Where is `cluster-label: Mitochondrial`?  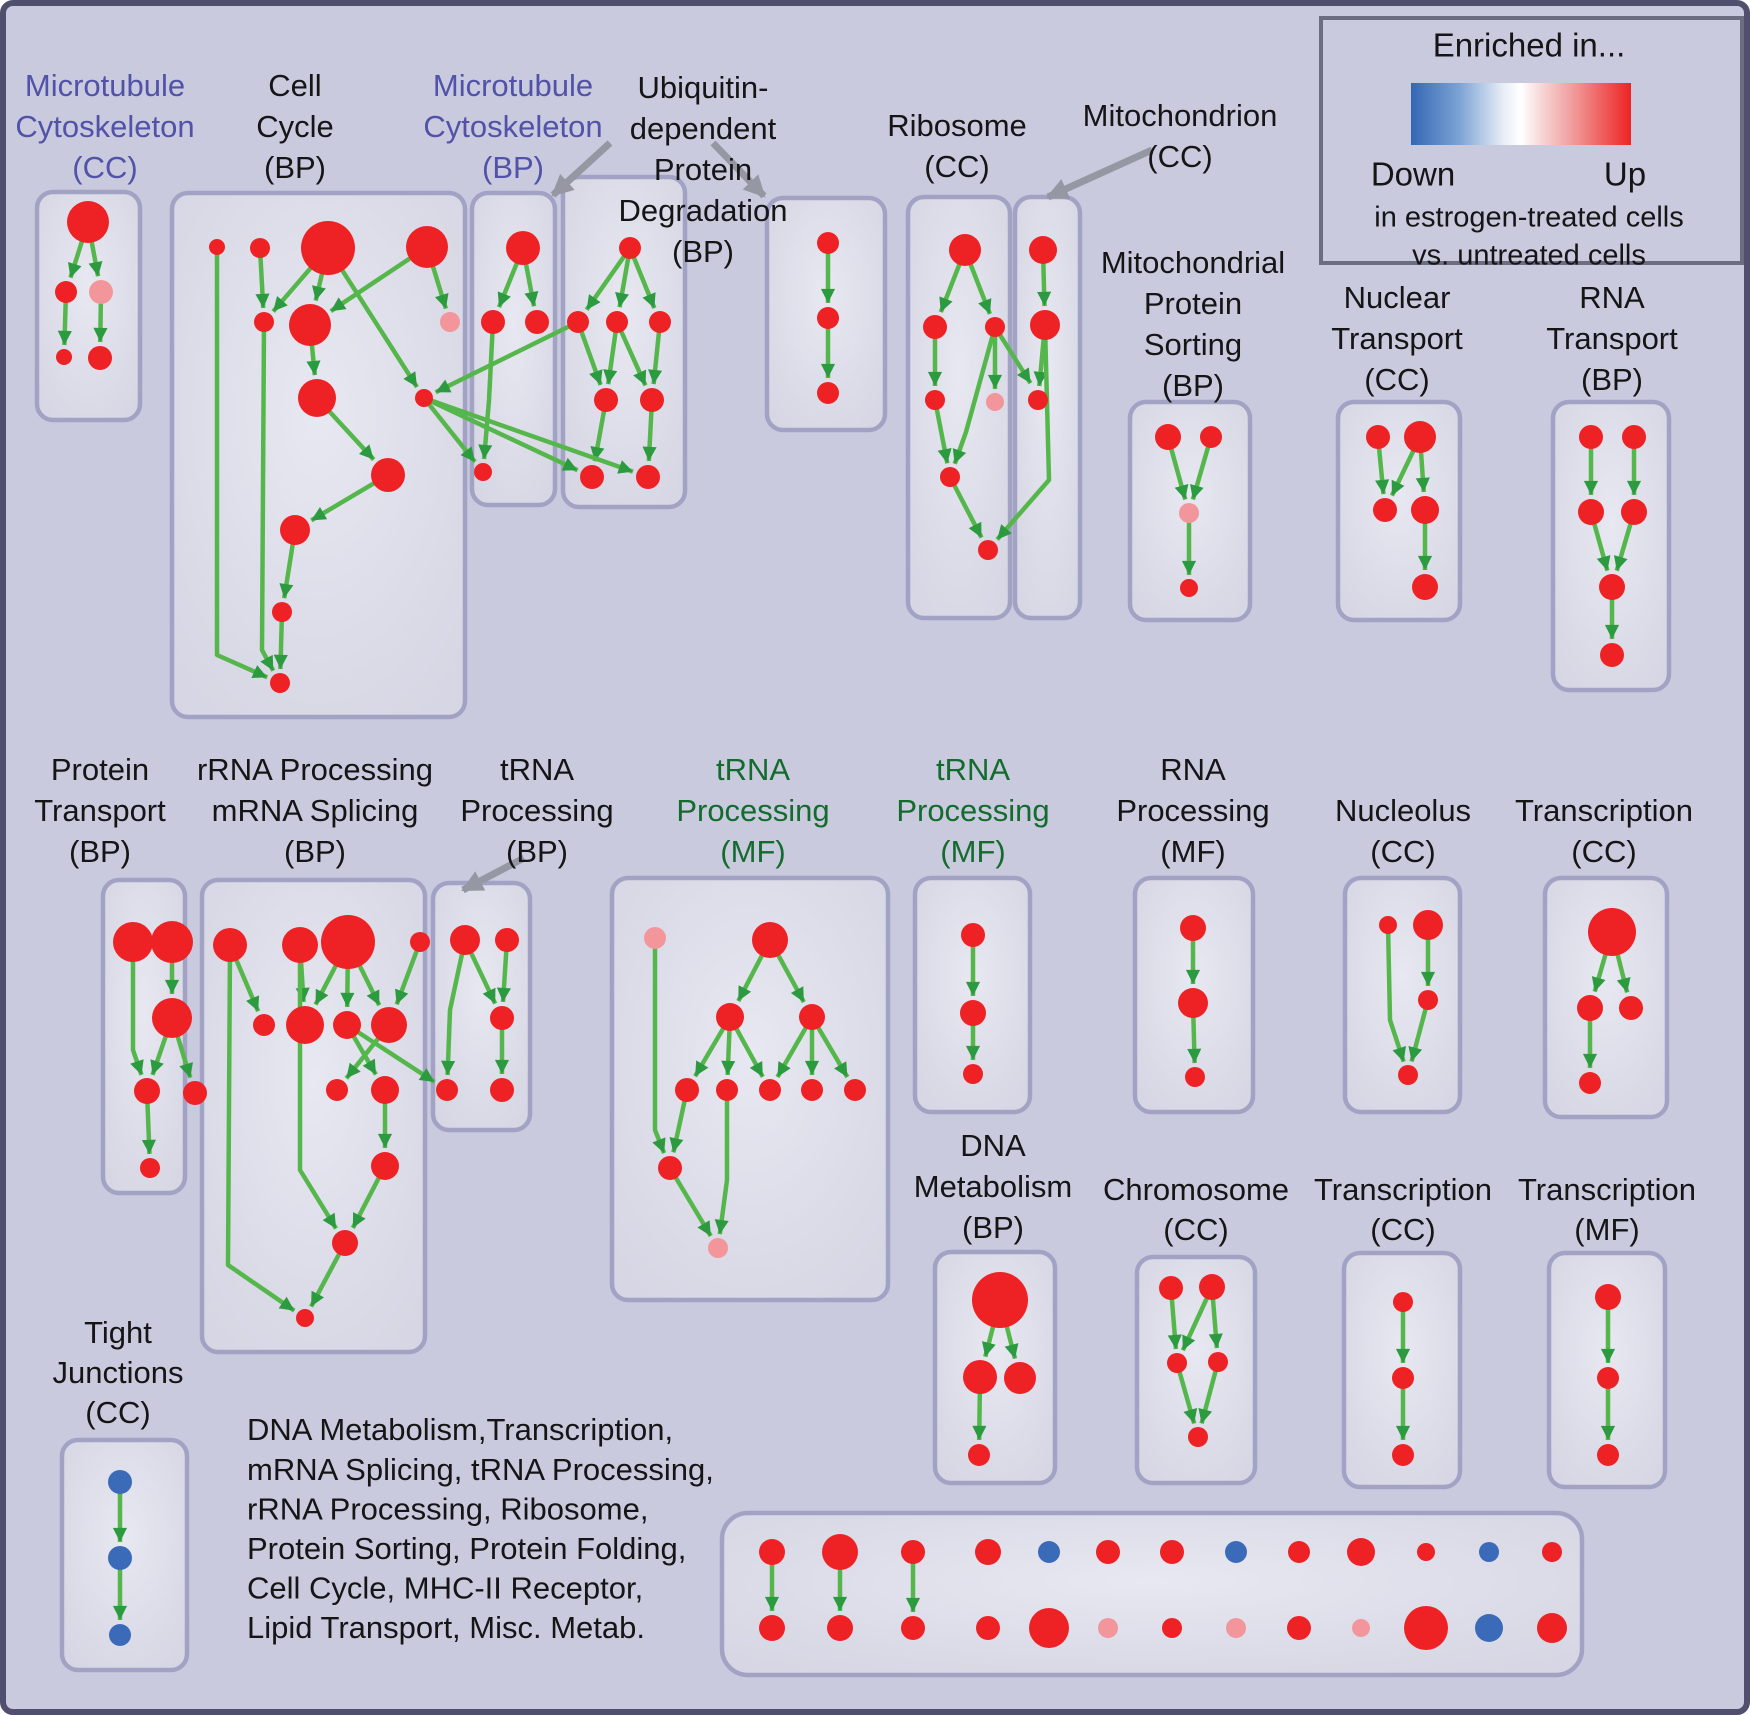
cluster-label: Mitochondrial is located at coordinates (1193, 262).